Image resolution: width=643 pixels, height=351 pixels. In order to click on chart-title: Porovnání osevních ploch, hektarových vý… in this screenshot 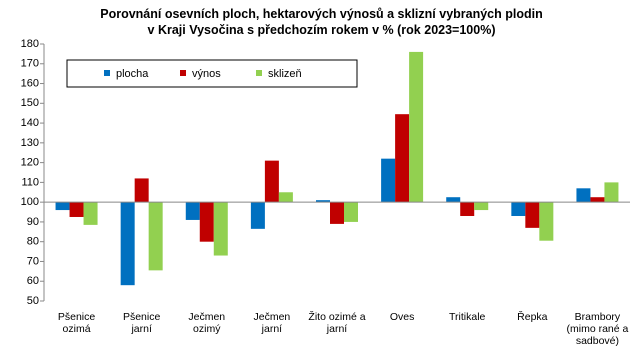, I will do `click(321, 22)`.